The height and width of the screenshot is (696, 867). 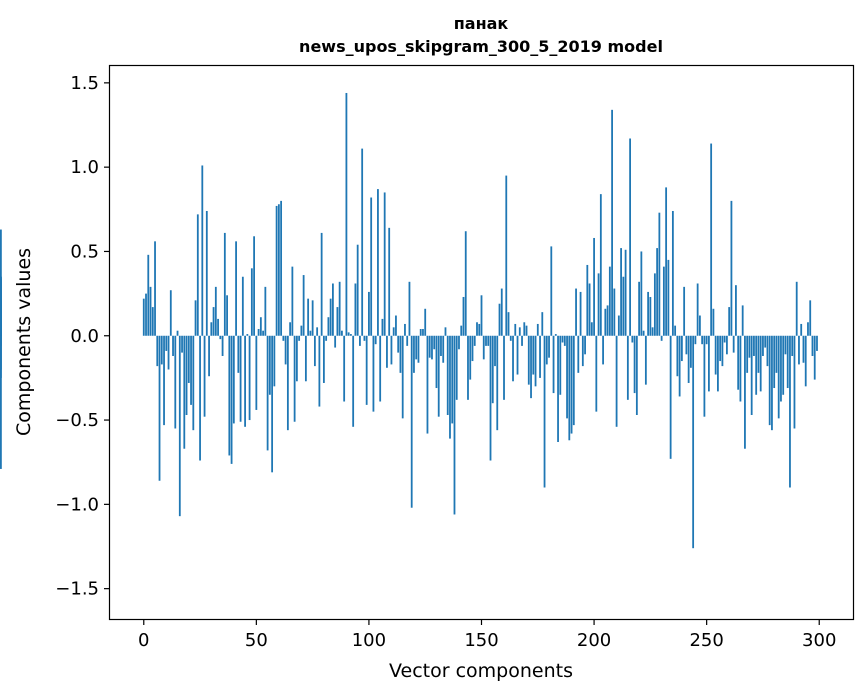 I want to click on y-tick-label: 0.5, so click(x=84, y=251).